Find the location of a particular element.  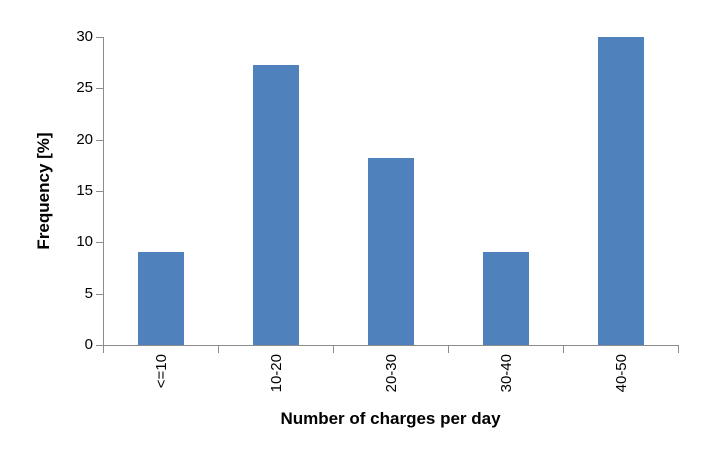

y-tick-label: 15 is located at coordinates (84, 190).